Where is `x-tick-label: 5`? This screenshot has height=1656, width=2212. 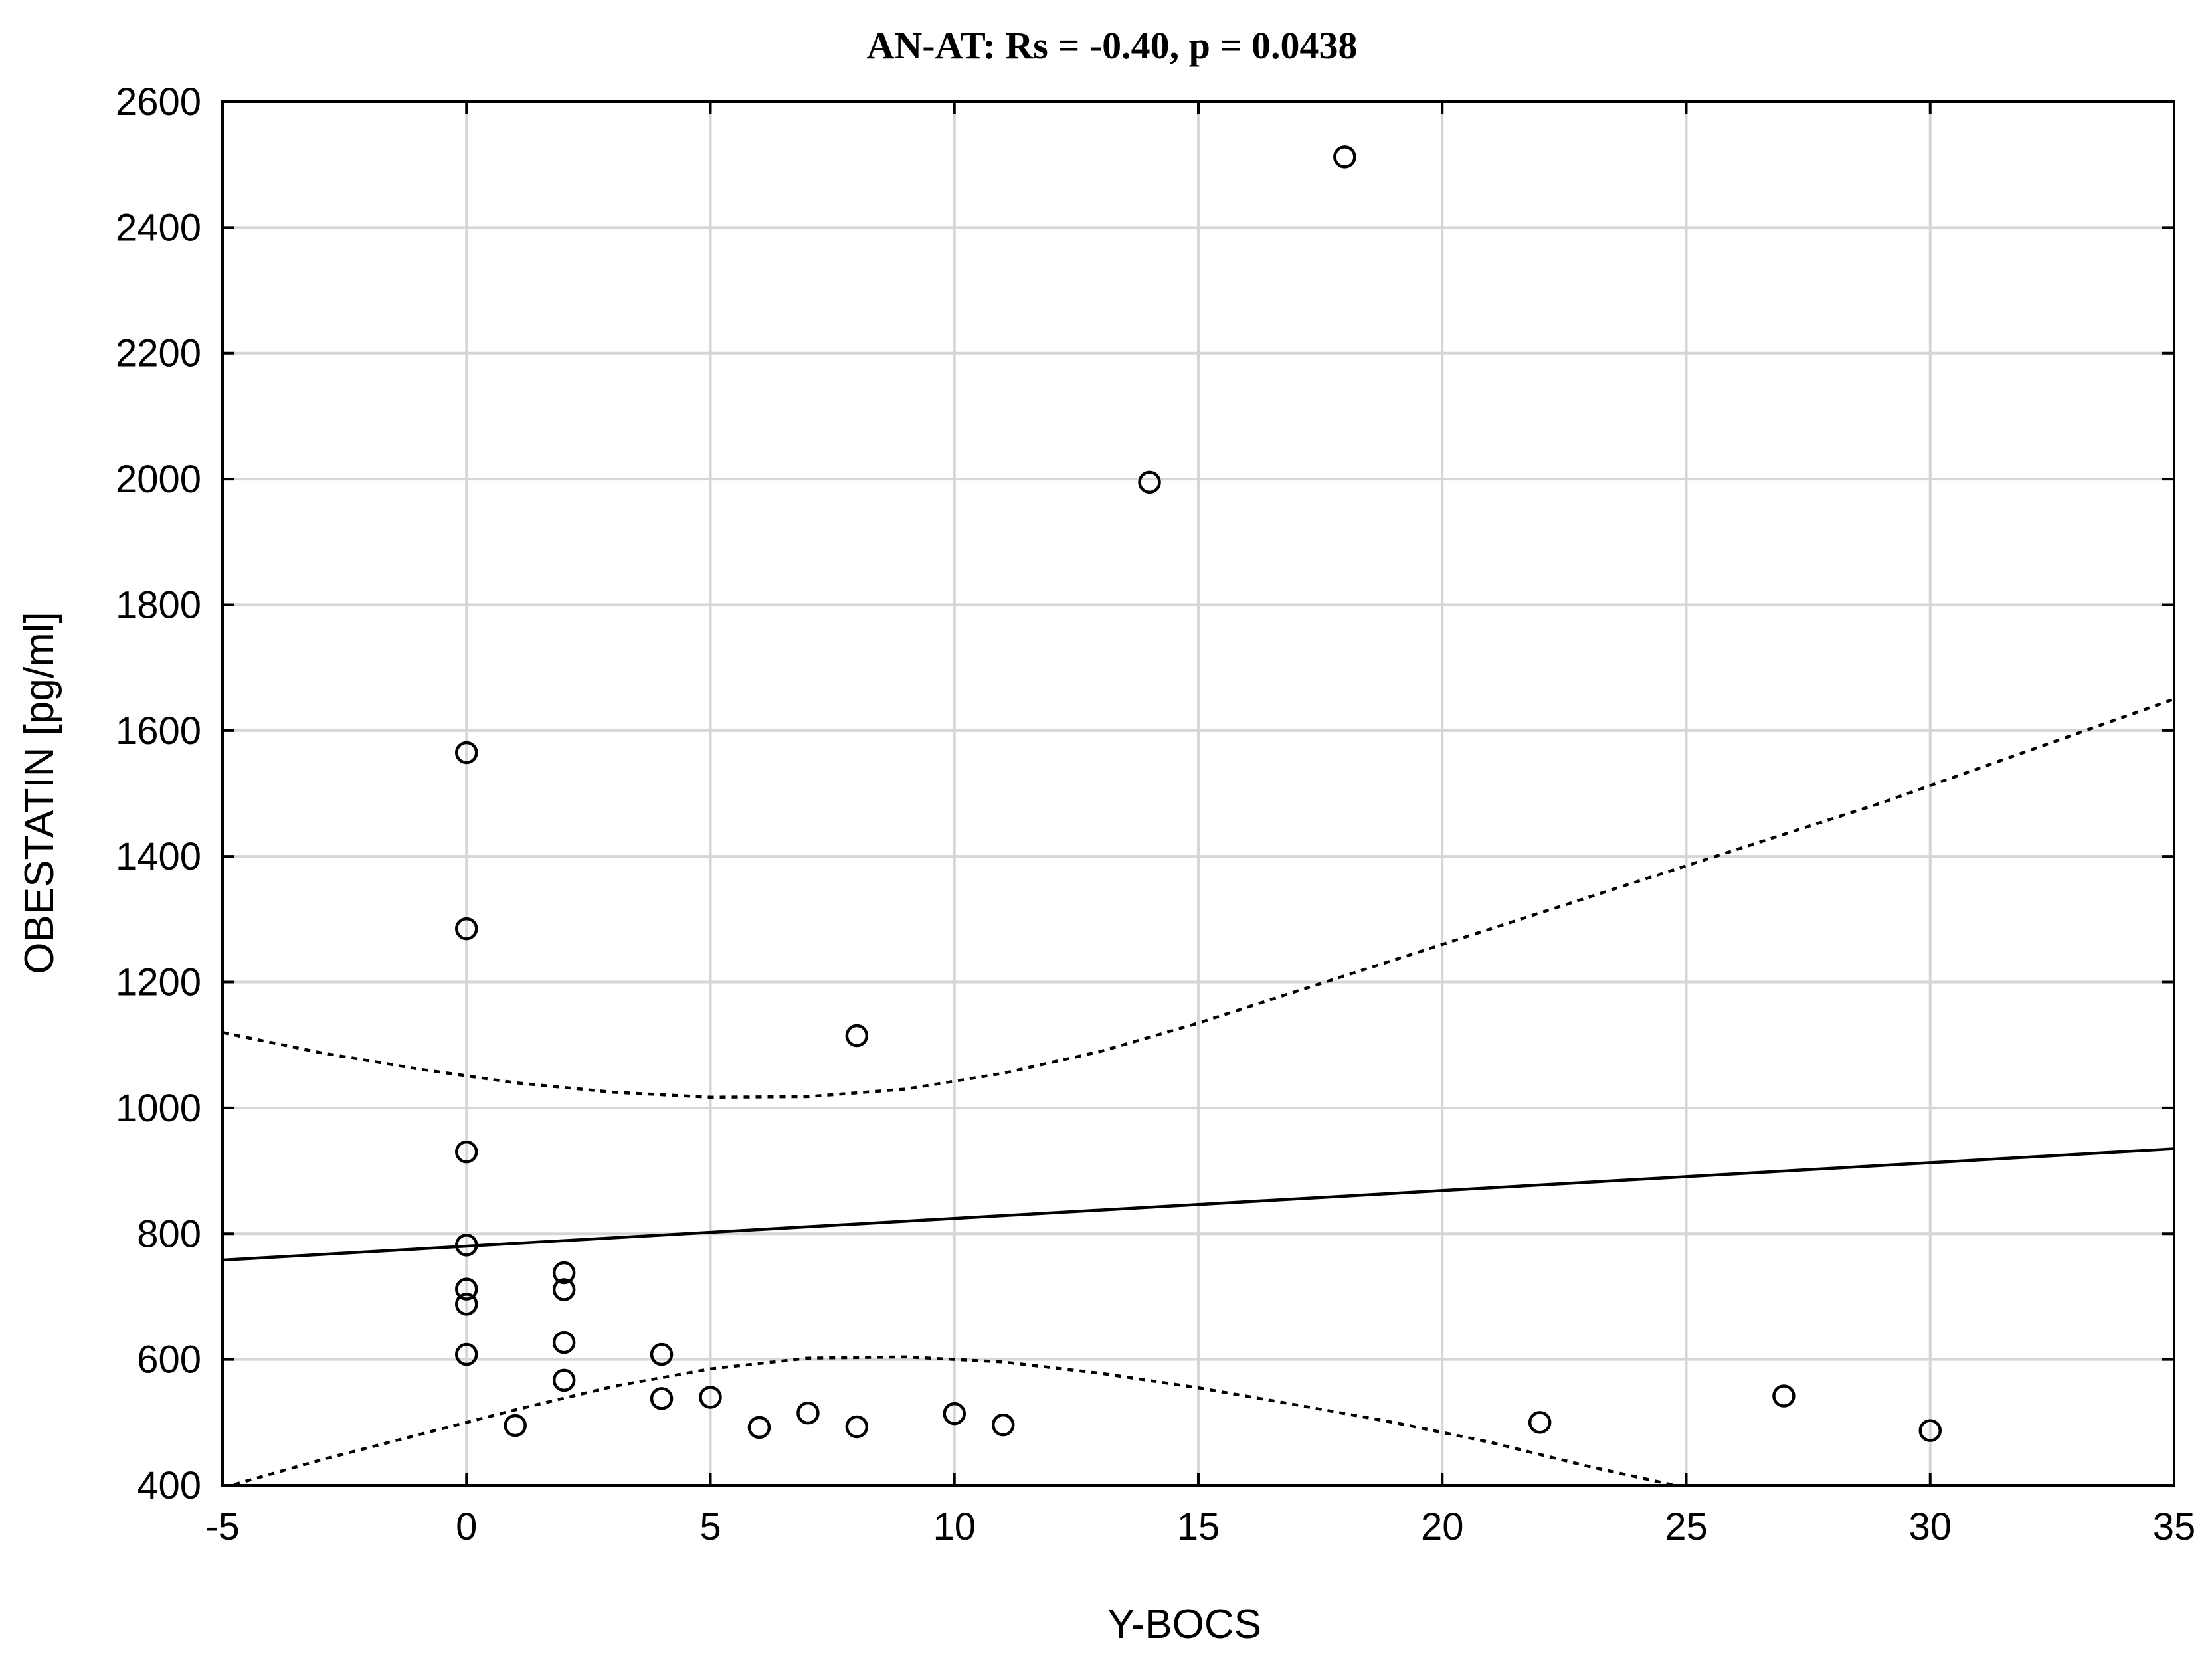
x-tick-label: 5 is located at coordinates (710, 1526).